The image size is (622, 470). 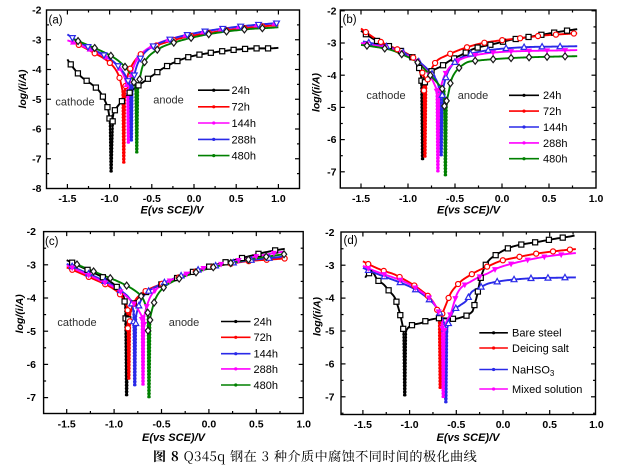 What do you see at coordinates (350, 20) in the screenshot?
I see `svg-text: (b)` at bounding box center [350, 20].